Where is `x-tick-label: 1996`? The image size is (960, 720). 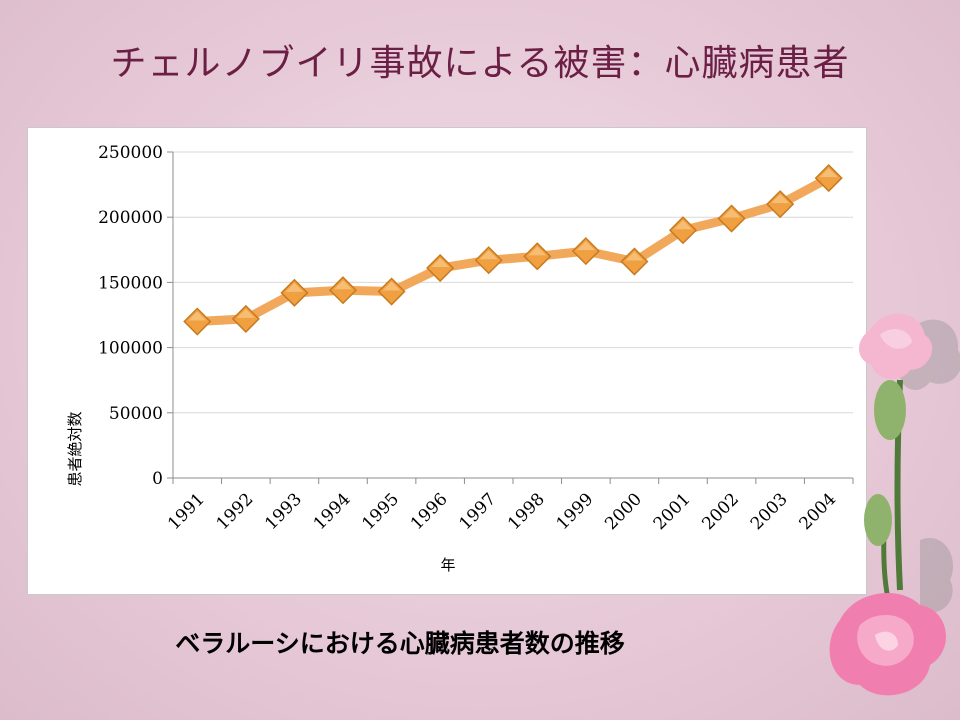 x-tick-label: 1996 is located at coordinates (429, 511).